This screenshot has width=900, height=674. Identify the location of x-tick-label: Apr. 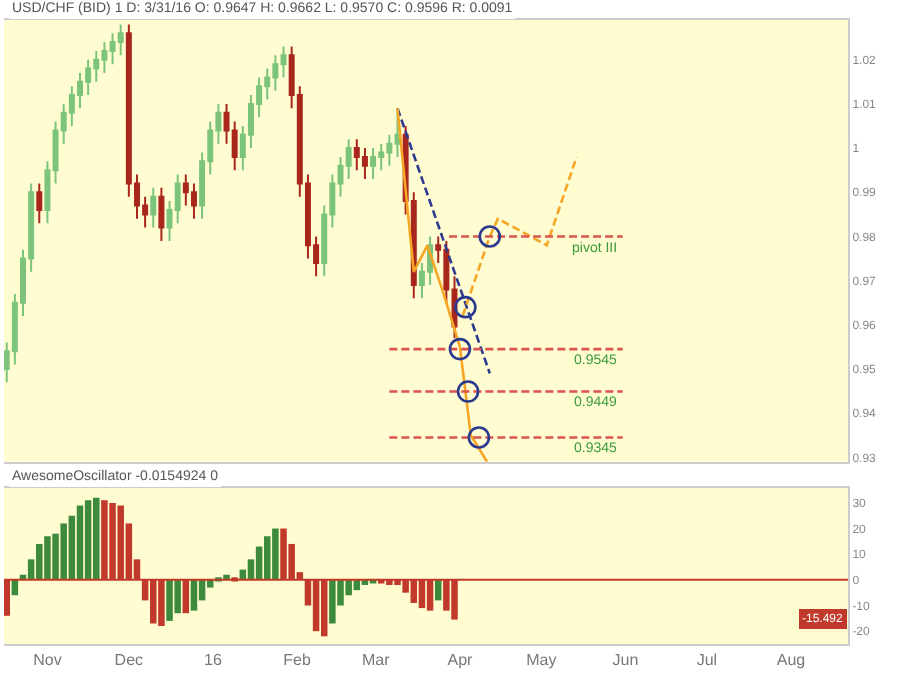
(460, 660).